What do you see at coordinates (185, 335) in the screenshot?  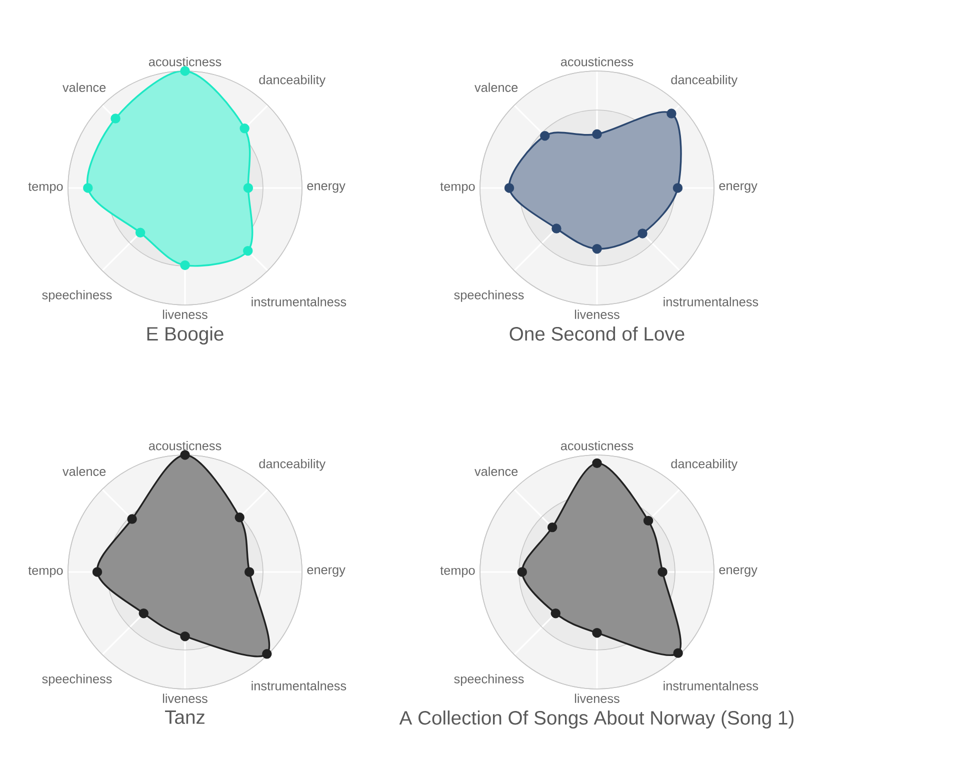 I see `text: E Boogie` at bounding box center [185, 335].